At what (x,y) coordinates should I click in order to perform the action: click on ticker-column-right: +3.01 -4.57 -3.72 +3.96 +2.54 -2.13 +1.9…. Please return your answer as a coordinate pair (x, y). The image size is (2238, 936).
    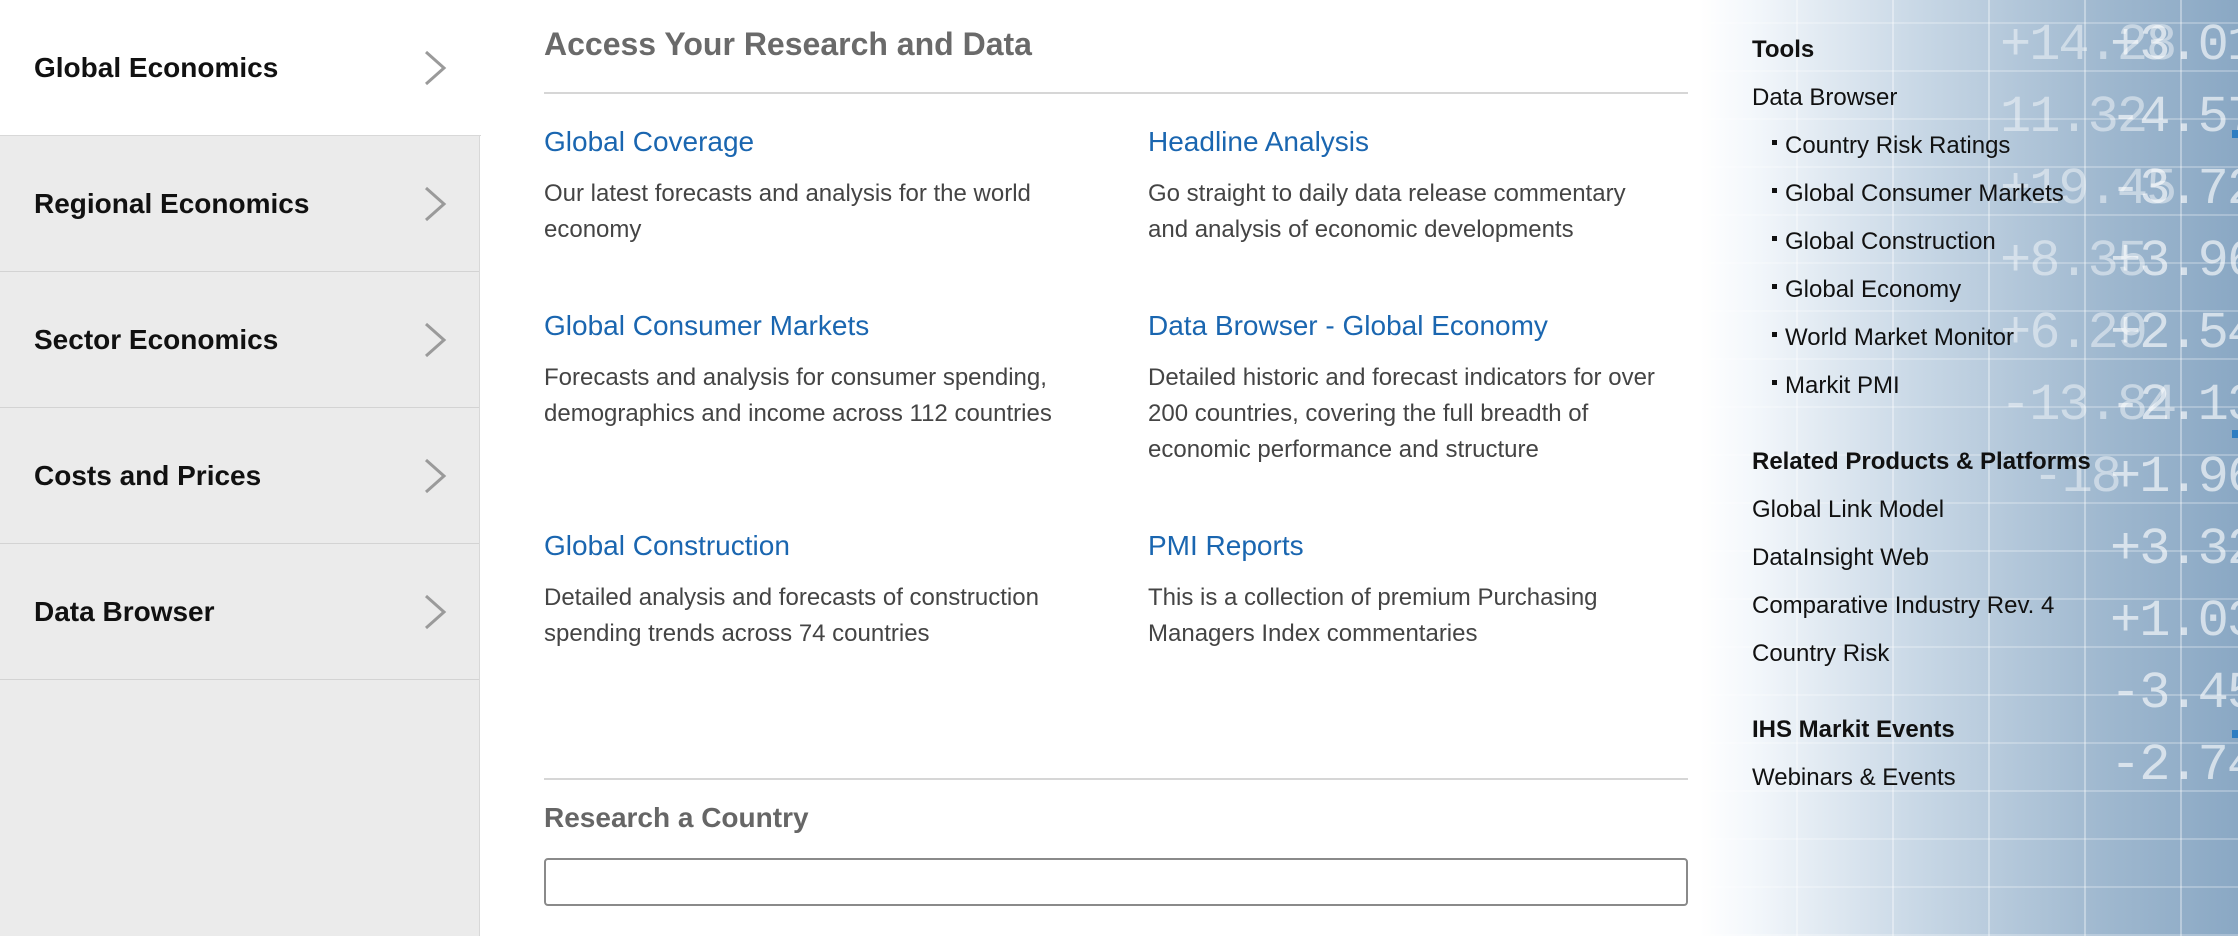
    Looking at the image, I should click on (2174, 406).